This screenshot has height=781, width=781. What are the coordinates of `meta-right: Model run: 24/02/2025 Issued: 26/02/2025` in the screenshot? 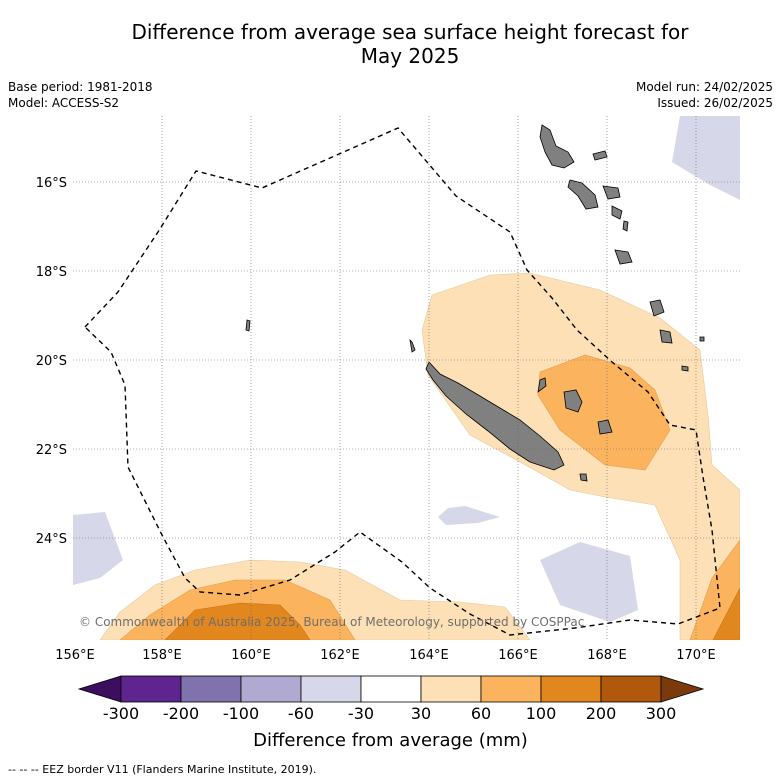 It's located at (704, 95).